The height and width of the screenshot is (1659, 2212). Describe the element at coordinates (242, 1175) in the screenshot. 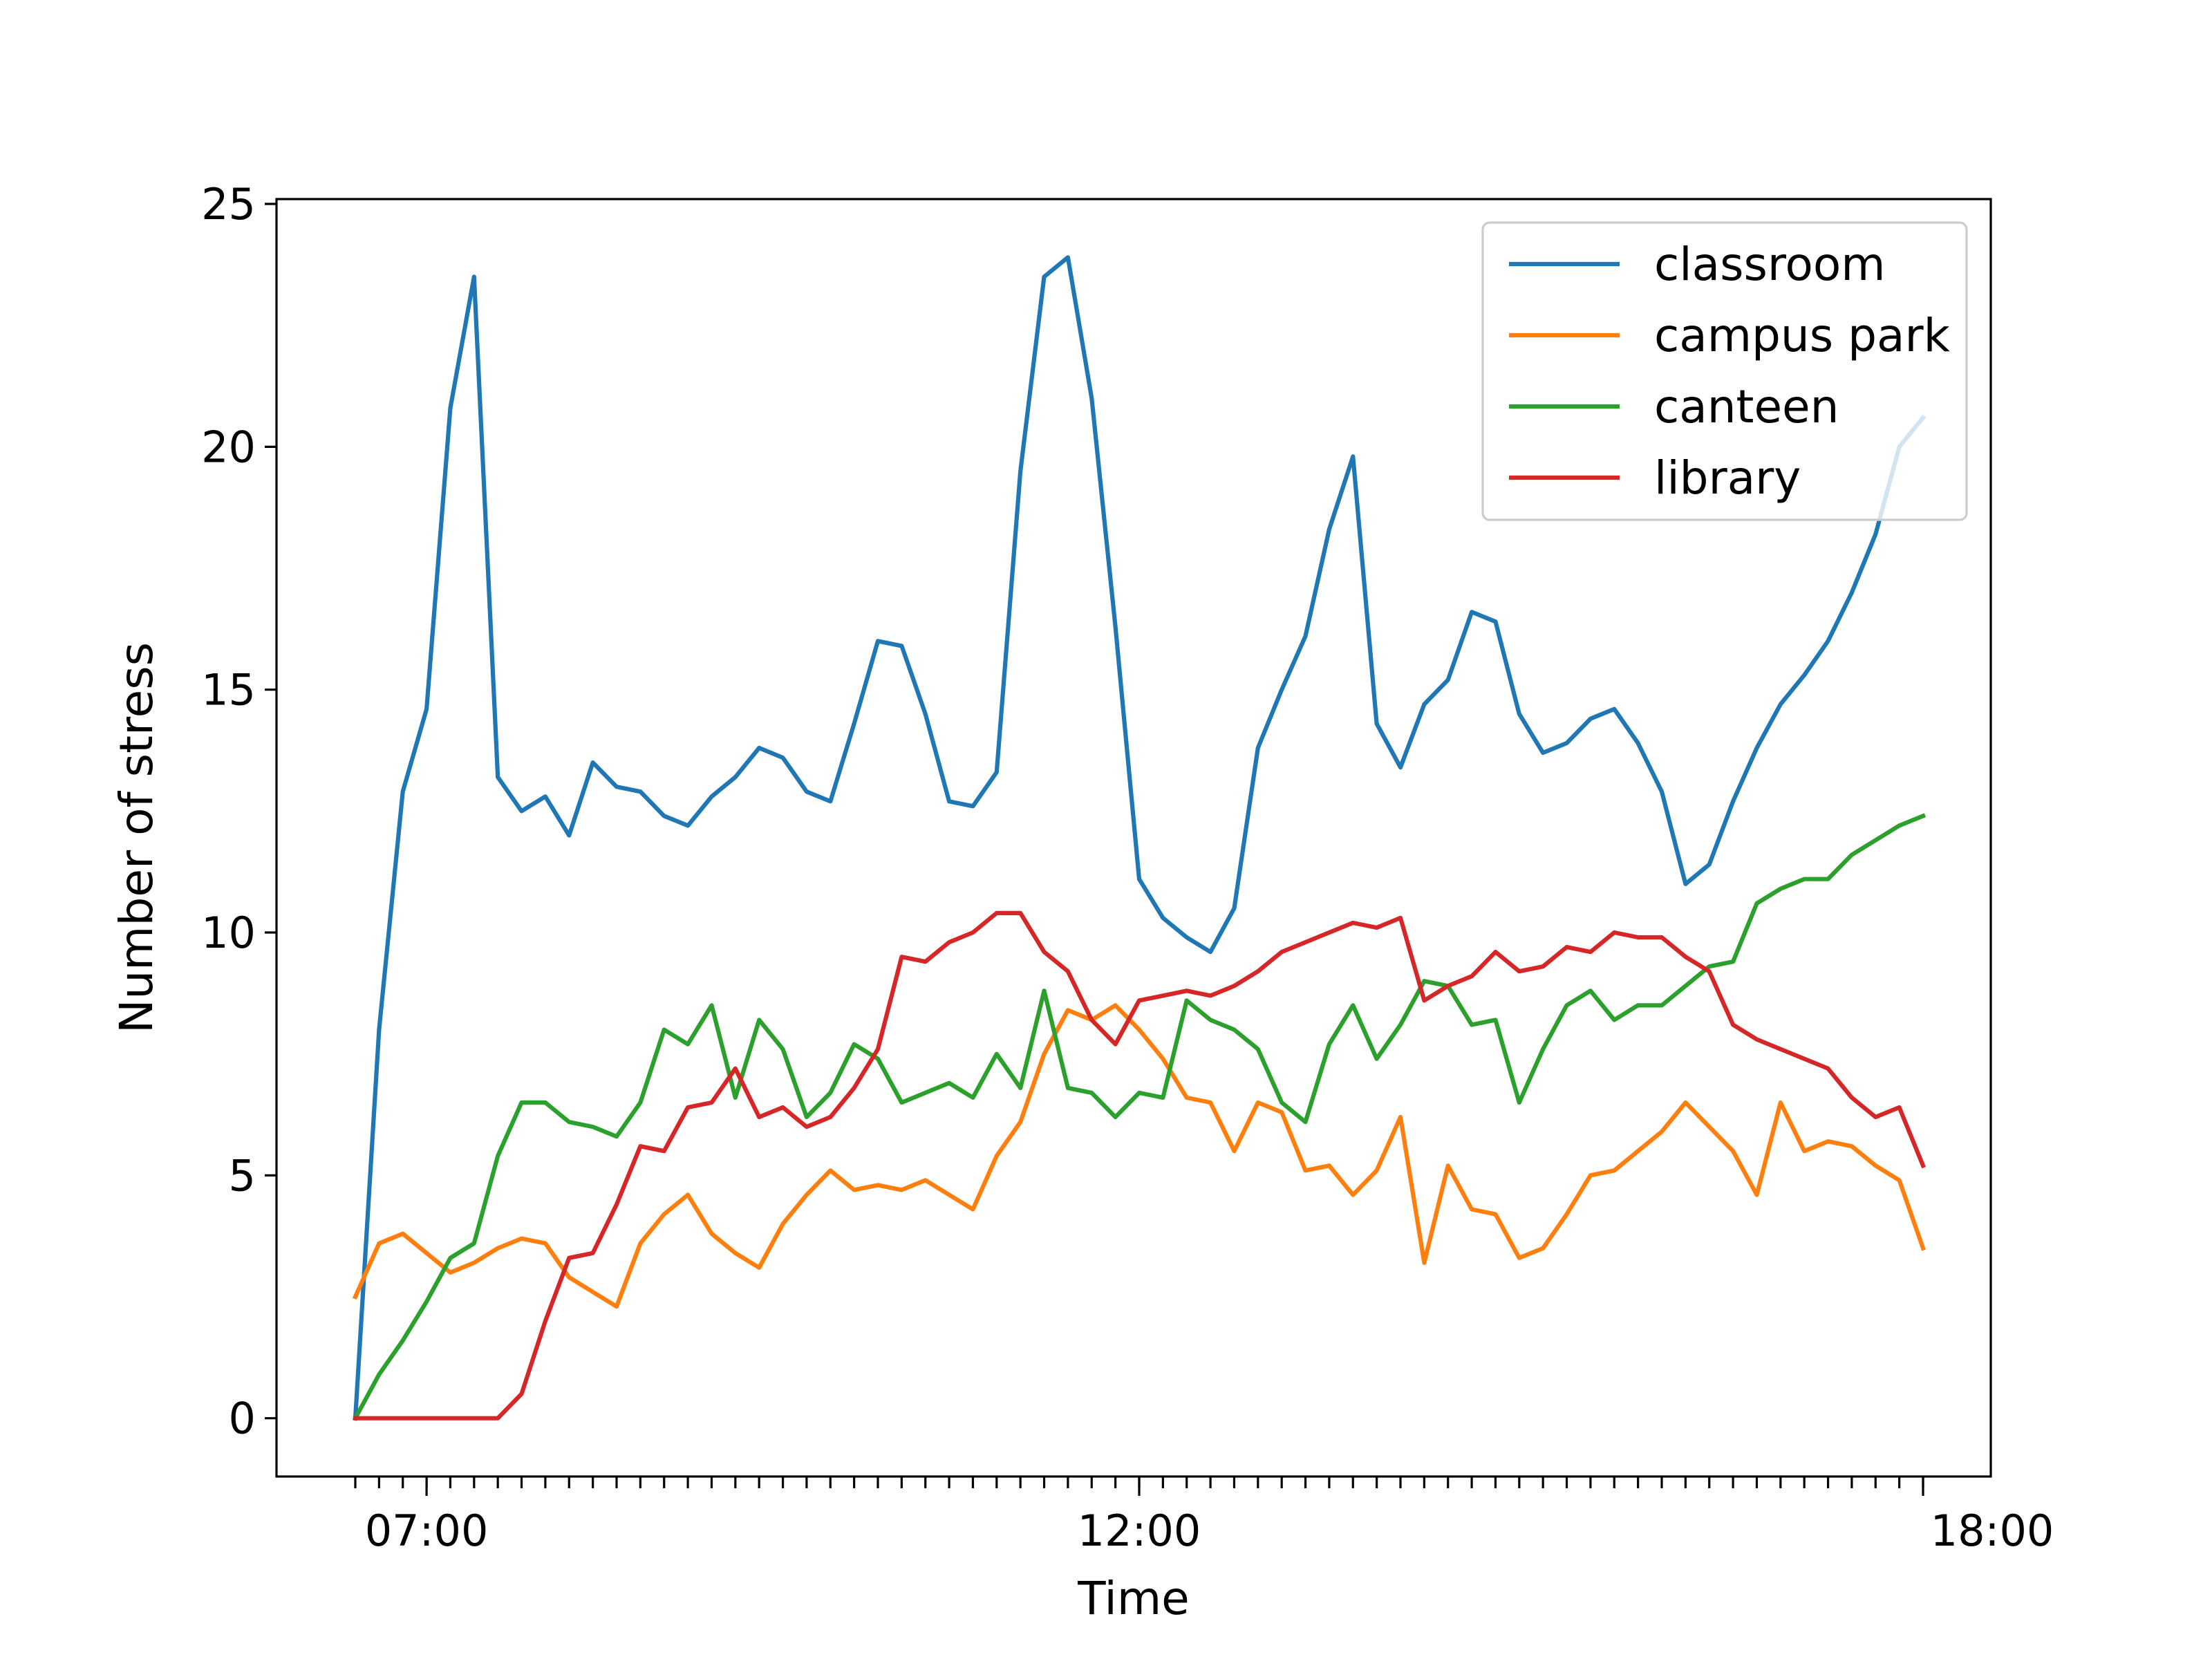

I see `y-tick-label: 5` at that location.